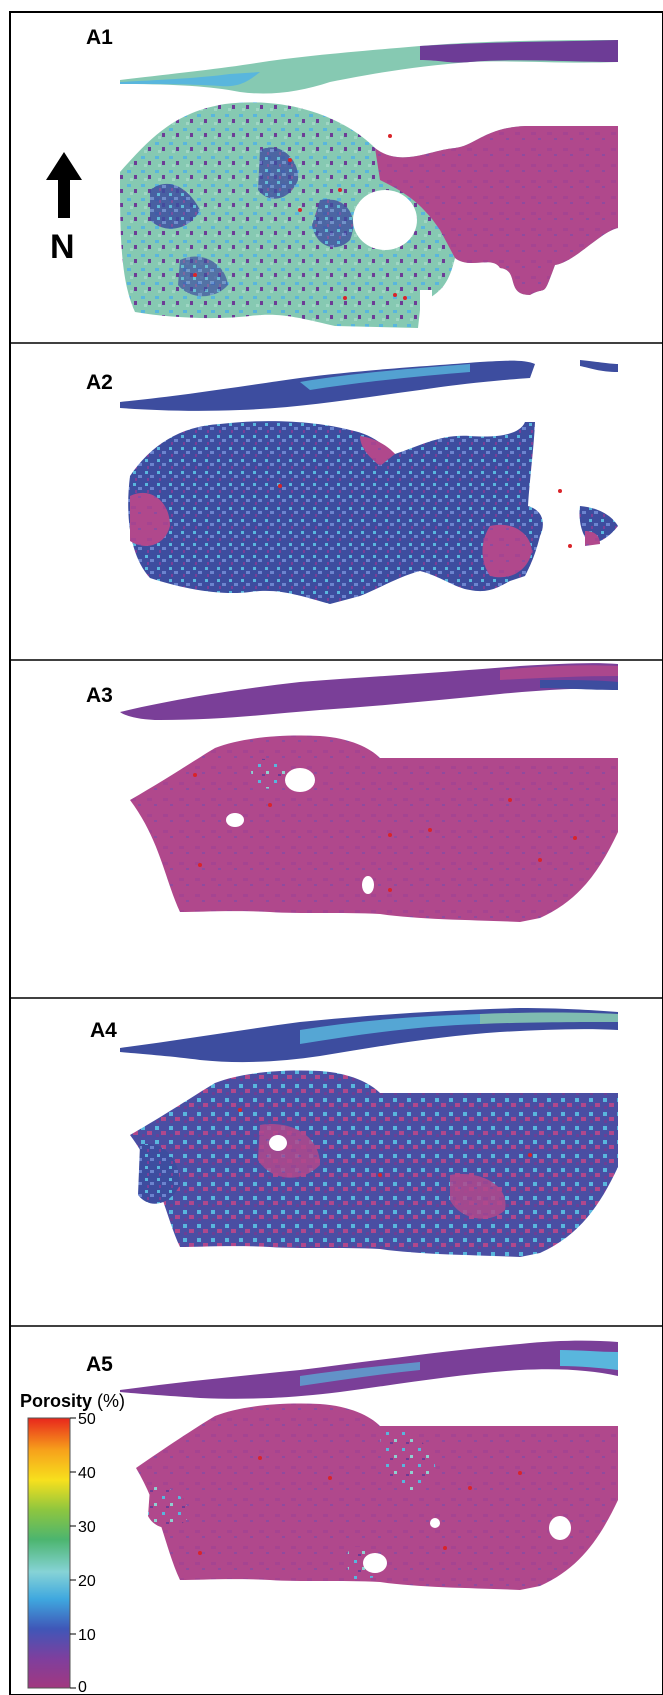 The image size is (663, 1695). What do you see at coordinates (99, 1364) in the screenshot?
I see `panel-label: A5` at bounding box center [99, 1364].